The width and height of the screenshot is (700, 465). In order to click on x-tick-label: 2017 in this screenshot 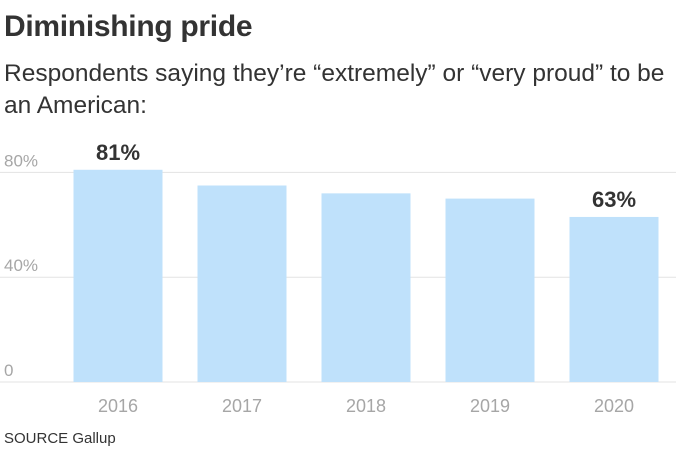, I will do `click(242, 406)`.